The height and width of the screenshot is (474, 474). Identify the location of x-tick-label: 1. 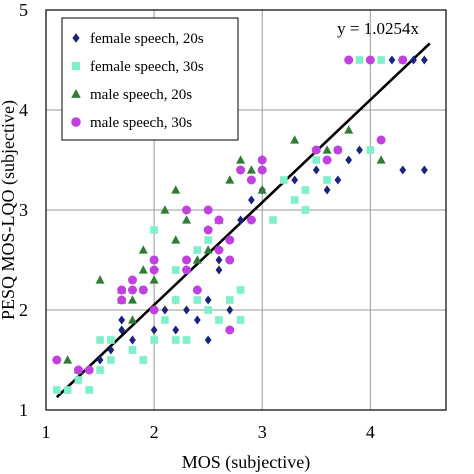
(46, 432).